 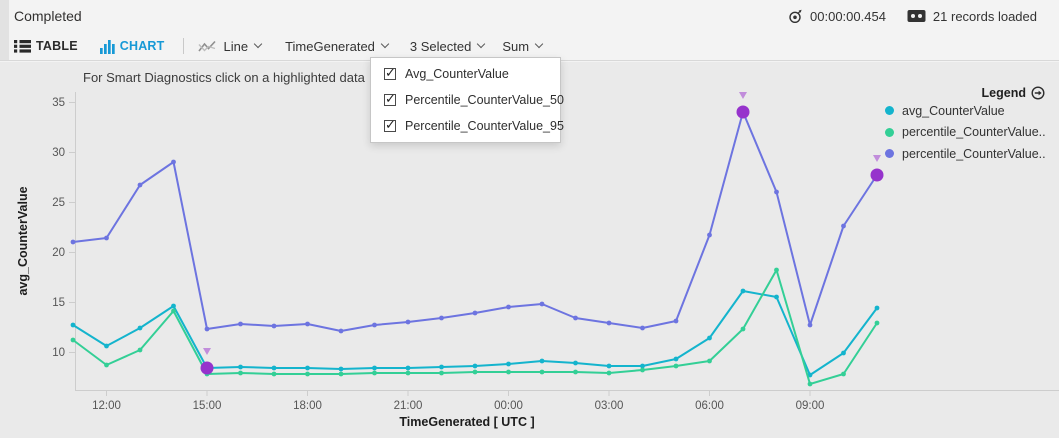 I want to click on dropdown-item-label: Percentile_CounterValue_95, so click(x=484, y=126).